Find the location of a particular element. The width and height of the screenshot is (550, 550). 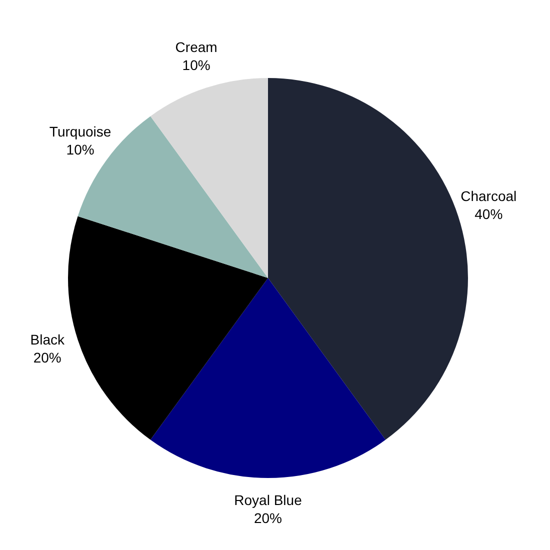

slice-label: Cream is located at coordinates (196, 47).